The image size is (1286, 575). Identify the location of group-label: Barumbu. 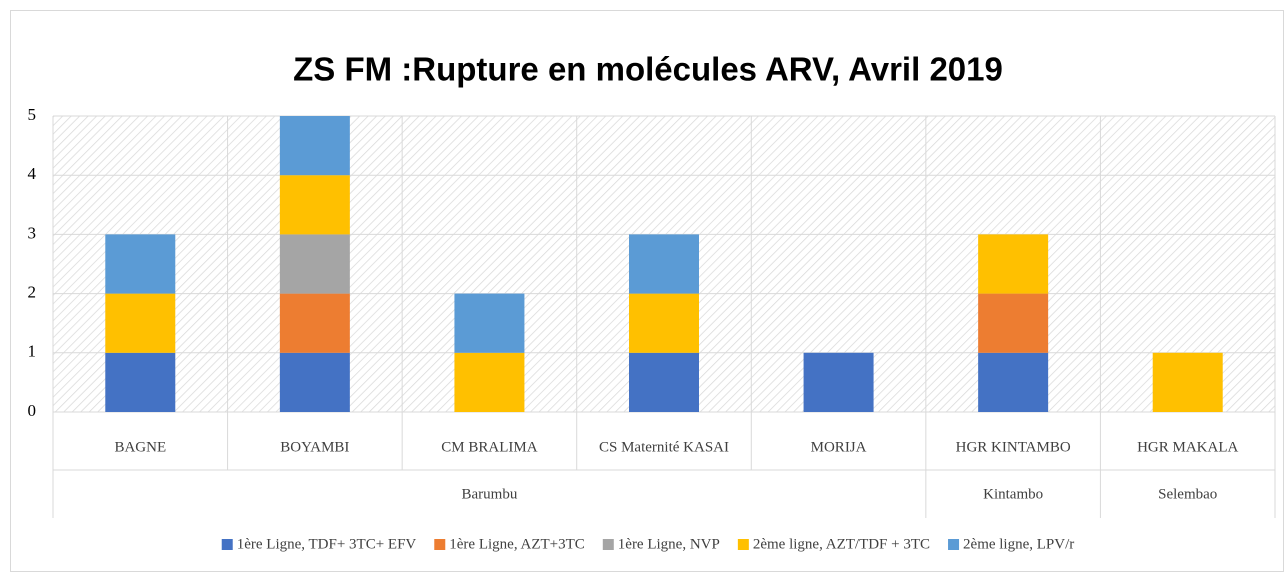
(490, 494).